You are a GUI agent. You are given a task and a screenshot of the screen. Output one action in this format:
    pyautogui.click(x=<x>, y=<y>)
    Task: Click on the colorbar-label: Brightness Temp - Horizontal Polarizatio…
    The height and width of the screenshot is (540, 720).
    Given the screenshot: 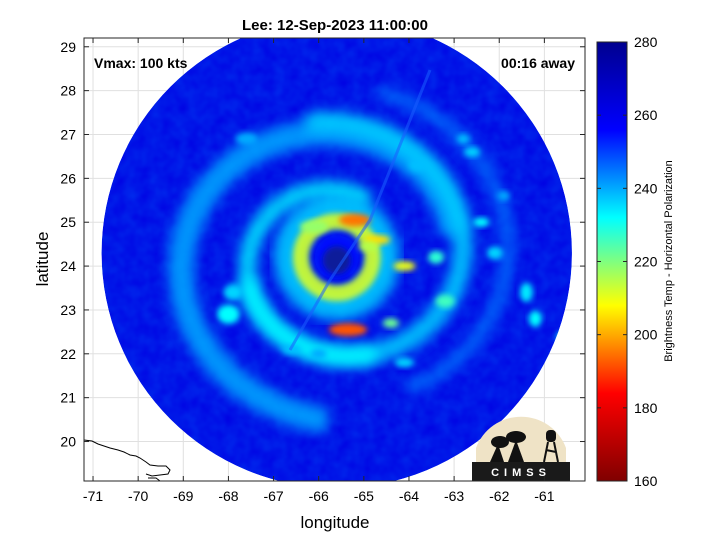 What is the action you would take?
    pyautogui.click(x=669, y=261)
    